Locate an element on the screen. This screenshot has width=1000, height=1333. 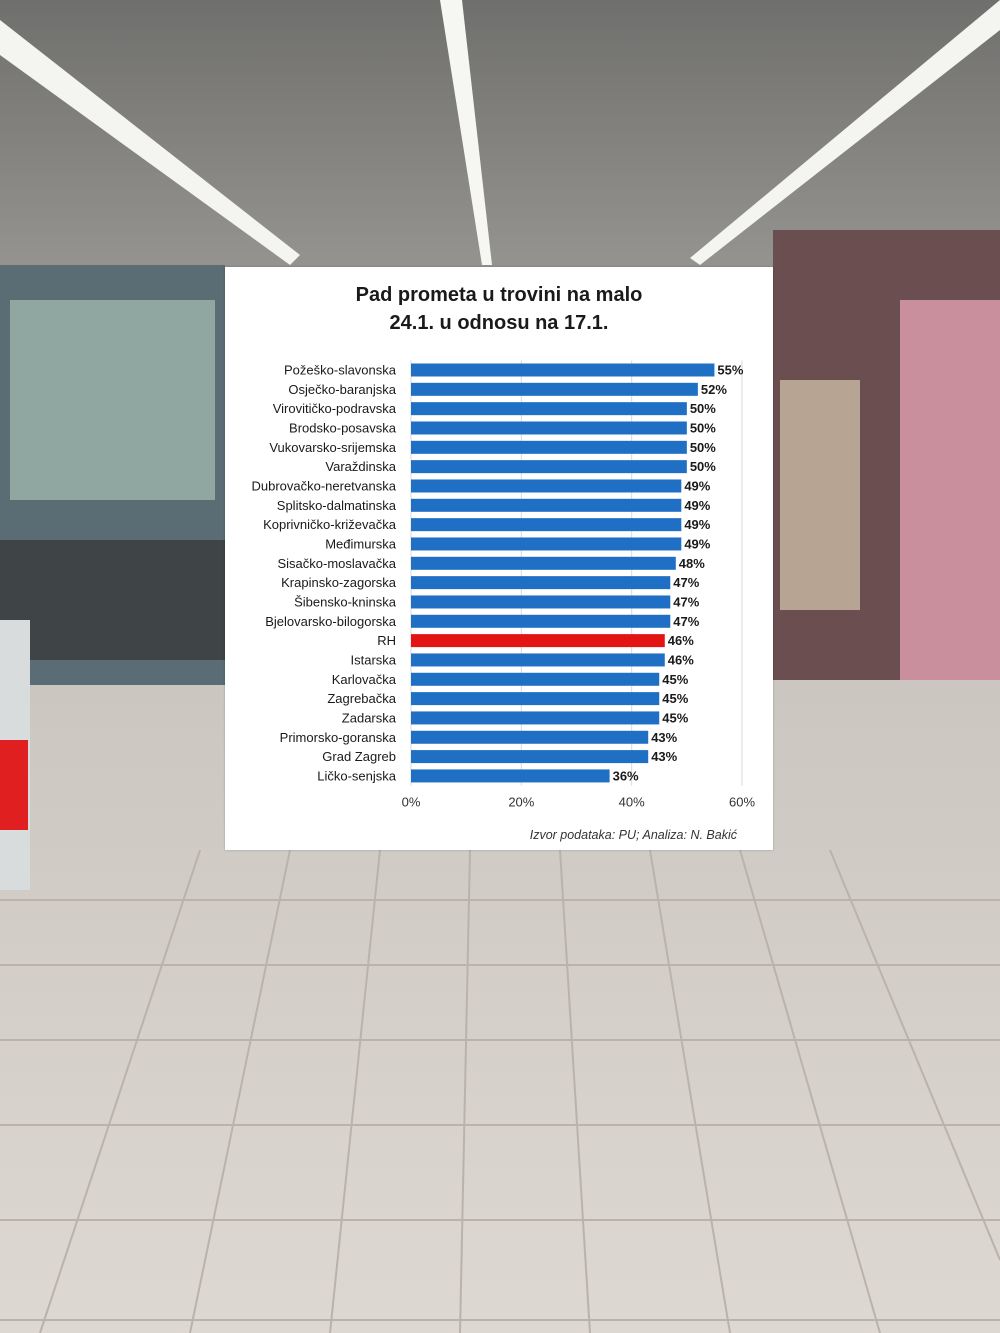
category-label: Međimurska is located at coordinates (361, 543).